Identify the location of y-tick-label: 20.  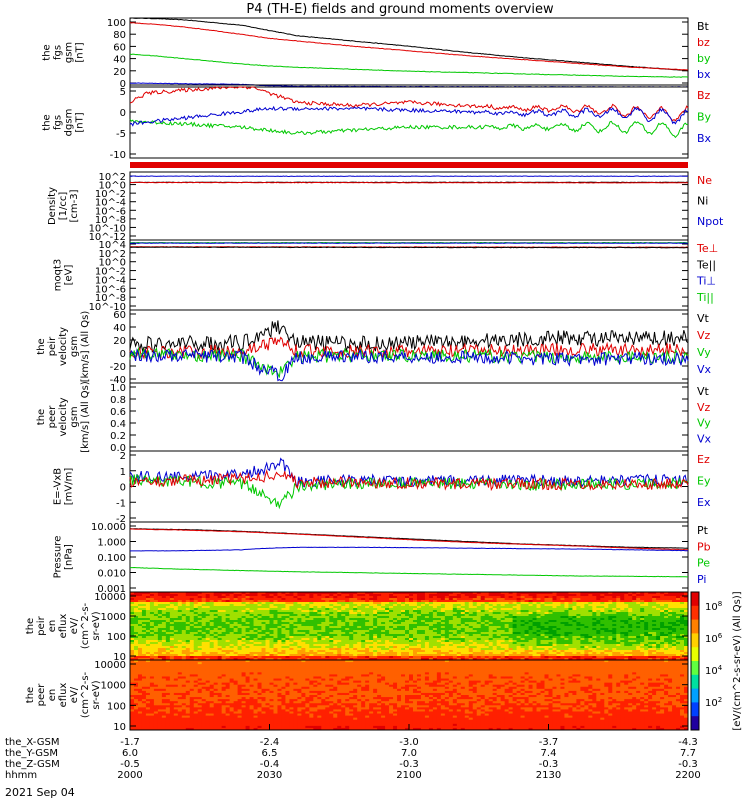
(119, 341).